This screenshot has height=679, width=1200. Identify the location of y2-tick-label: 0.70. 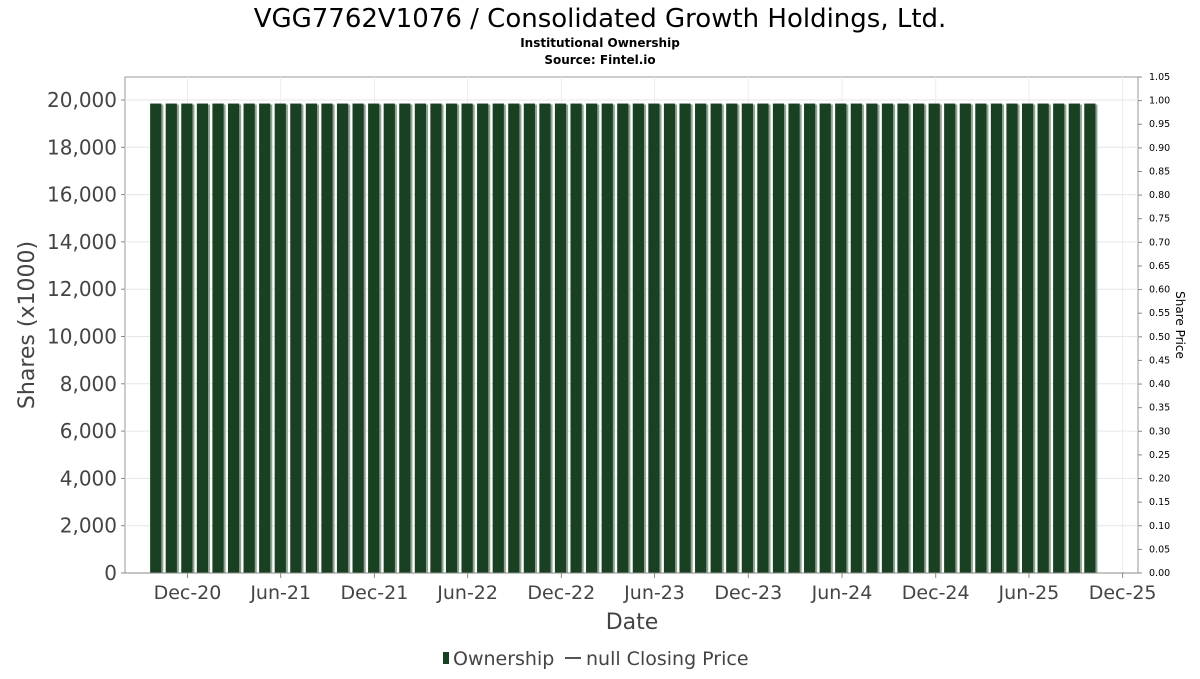
(1159, 242).